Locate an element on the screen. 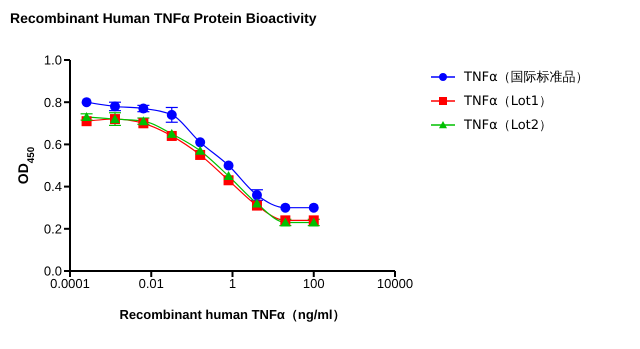  y-tick-label: 0.0 is located at coordinates (53, 271).